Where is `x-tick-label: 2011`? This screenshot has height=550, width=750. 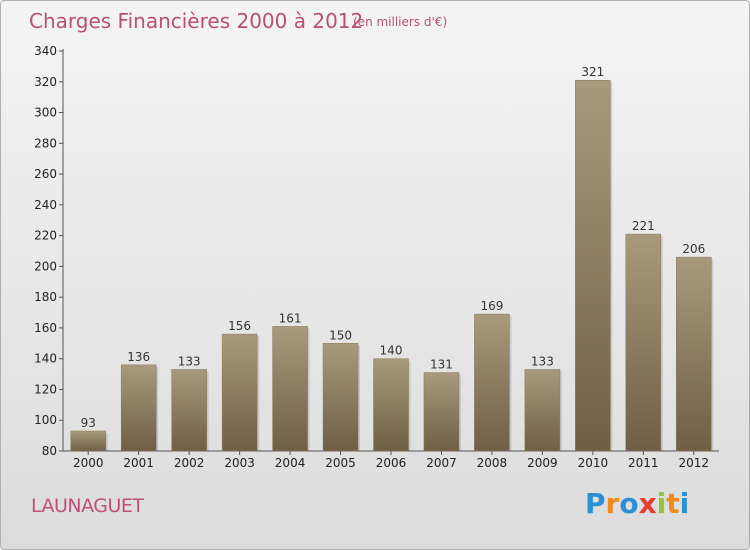
x-tick-label: 2011 is located at coordinates (643, 463).